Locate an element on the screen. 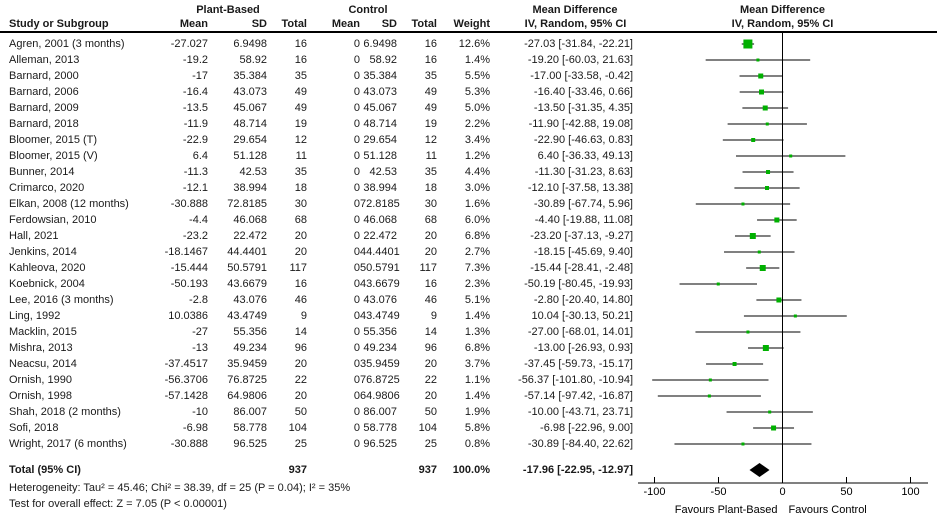 The height and width of the screenshot is (528, 937). cell-md-ci: -19.20 [-60.03, 21.63] is located at coordinates (580, 60).